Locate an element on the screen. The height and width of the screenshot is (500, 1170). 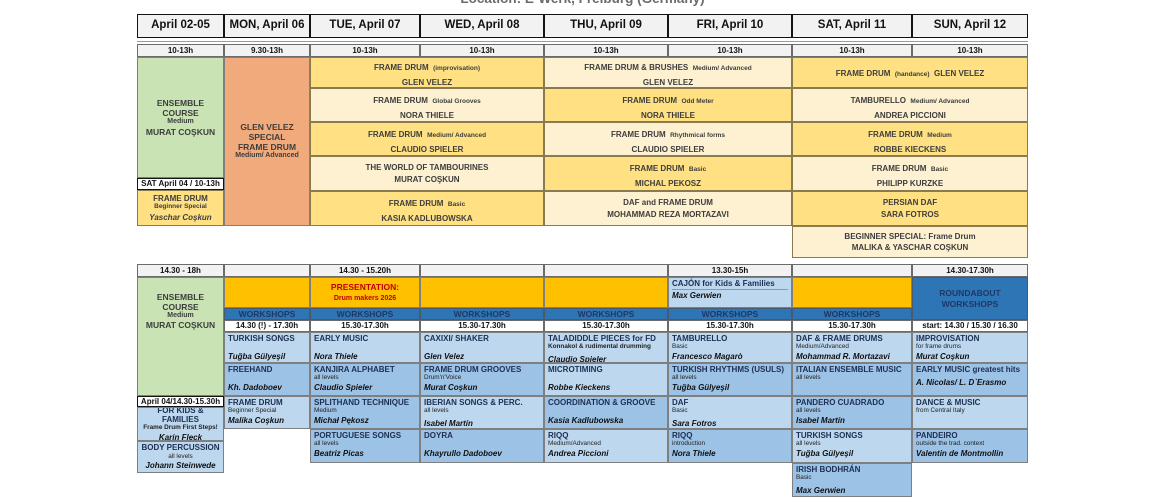
workshop-microtiming: MICROTIMING Robbe Kieckens is located at coordinates (606, 379).